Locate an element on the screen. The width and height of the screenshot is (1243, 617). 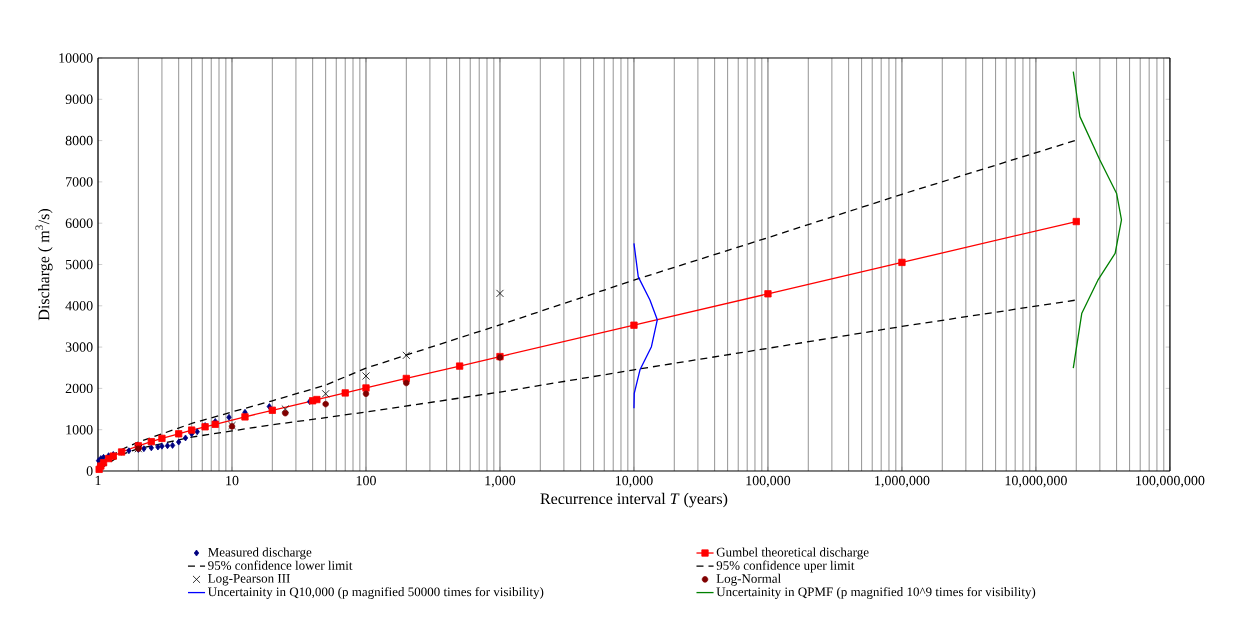
y-tick-label: 9000 is located at coordinates (79, 99).